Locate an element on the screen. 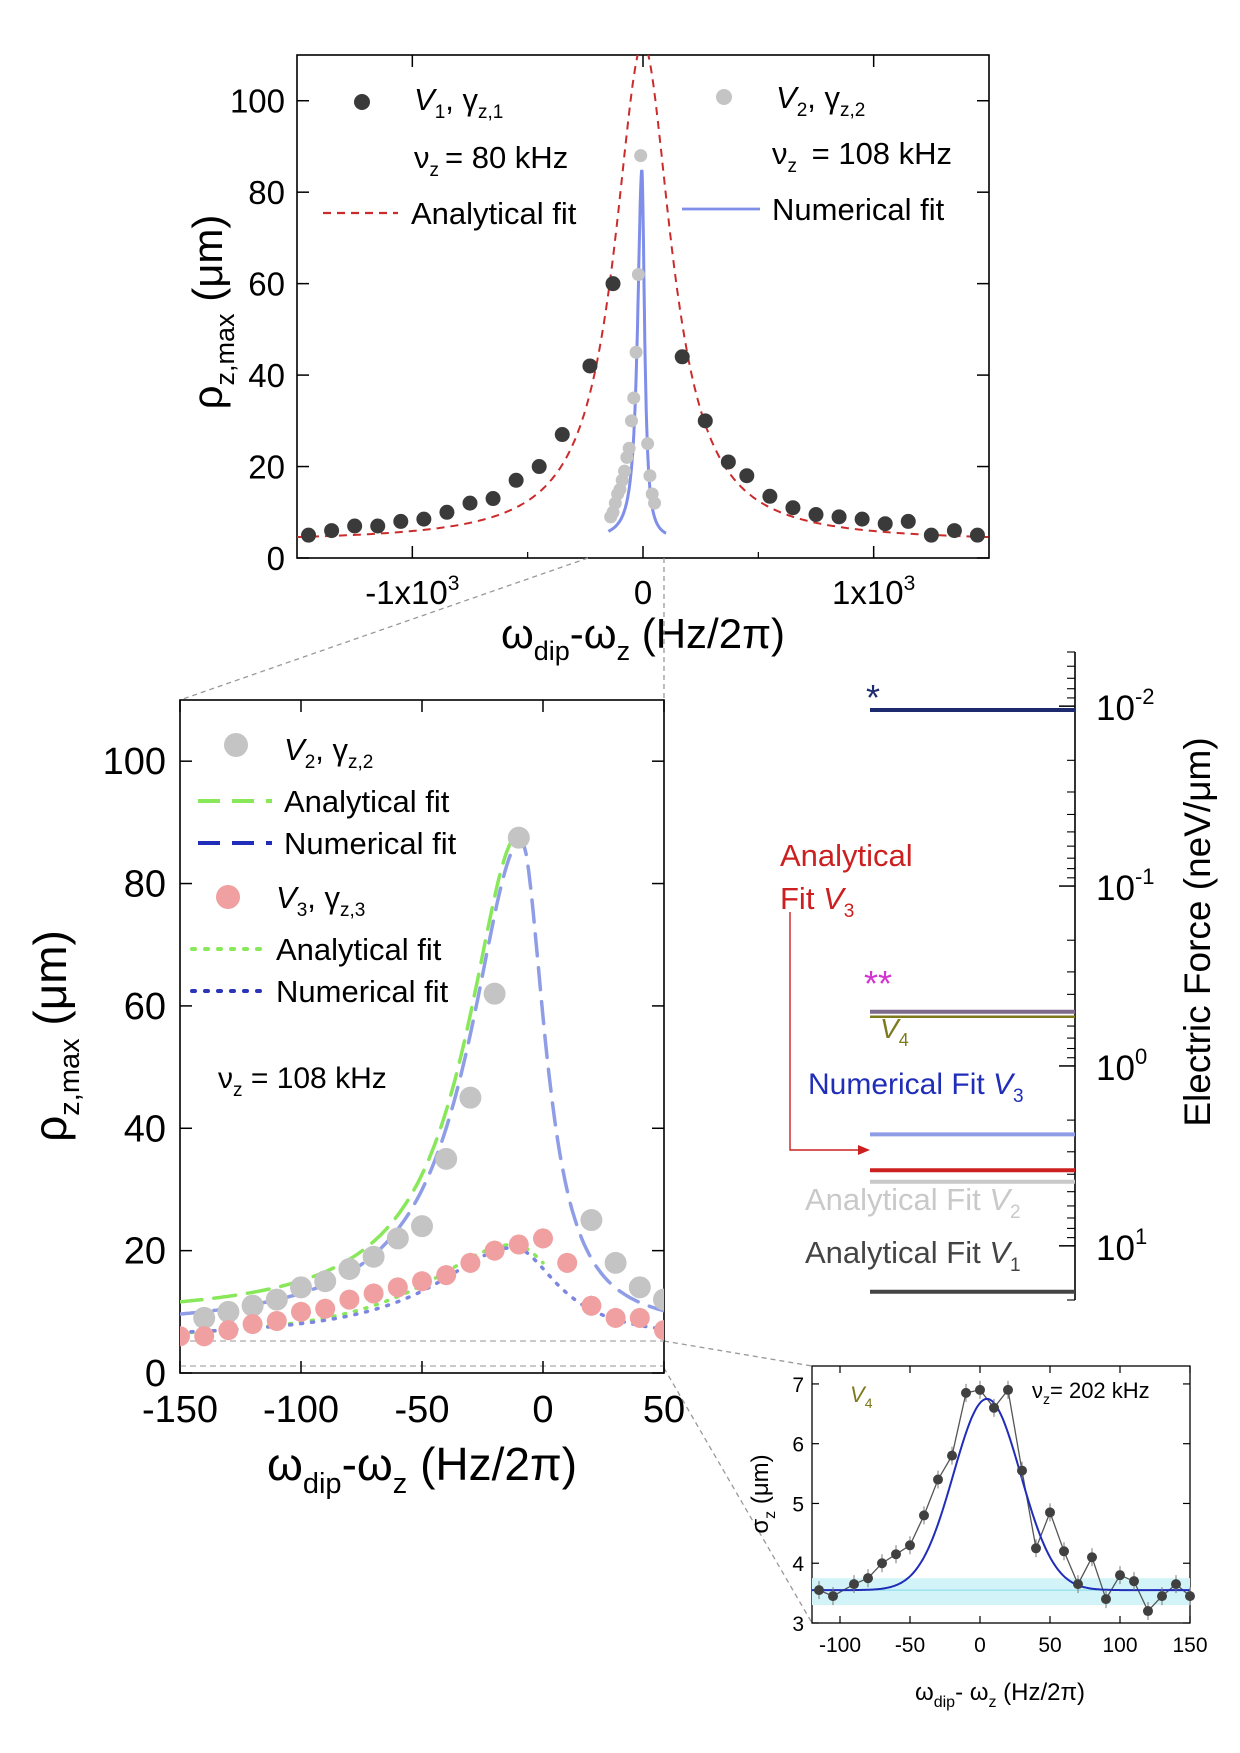 The width and height of the screenshot is (1240, 1753). zoom-x-tick-label: -50 is located at coordinates (422, 1410).